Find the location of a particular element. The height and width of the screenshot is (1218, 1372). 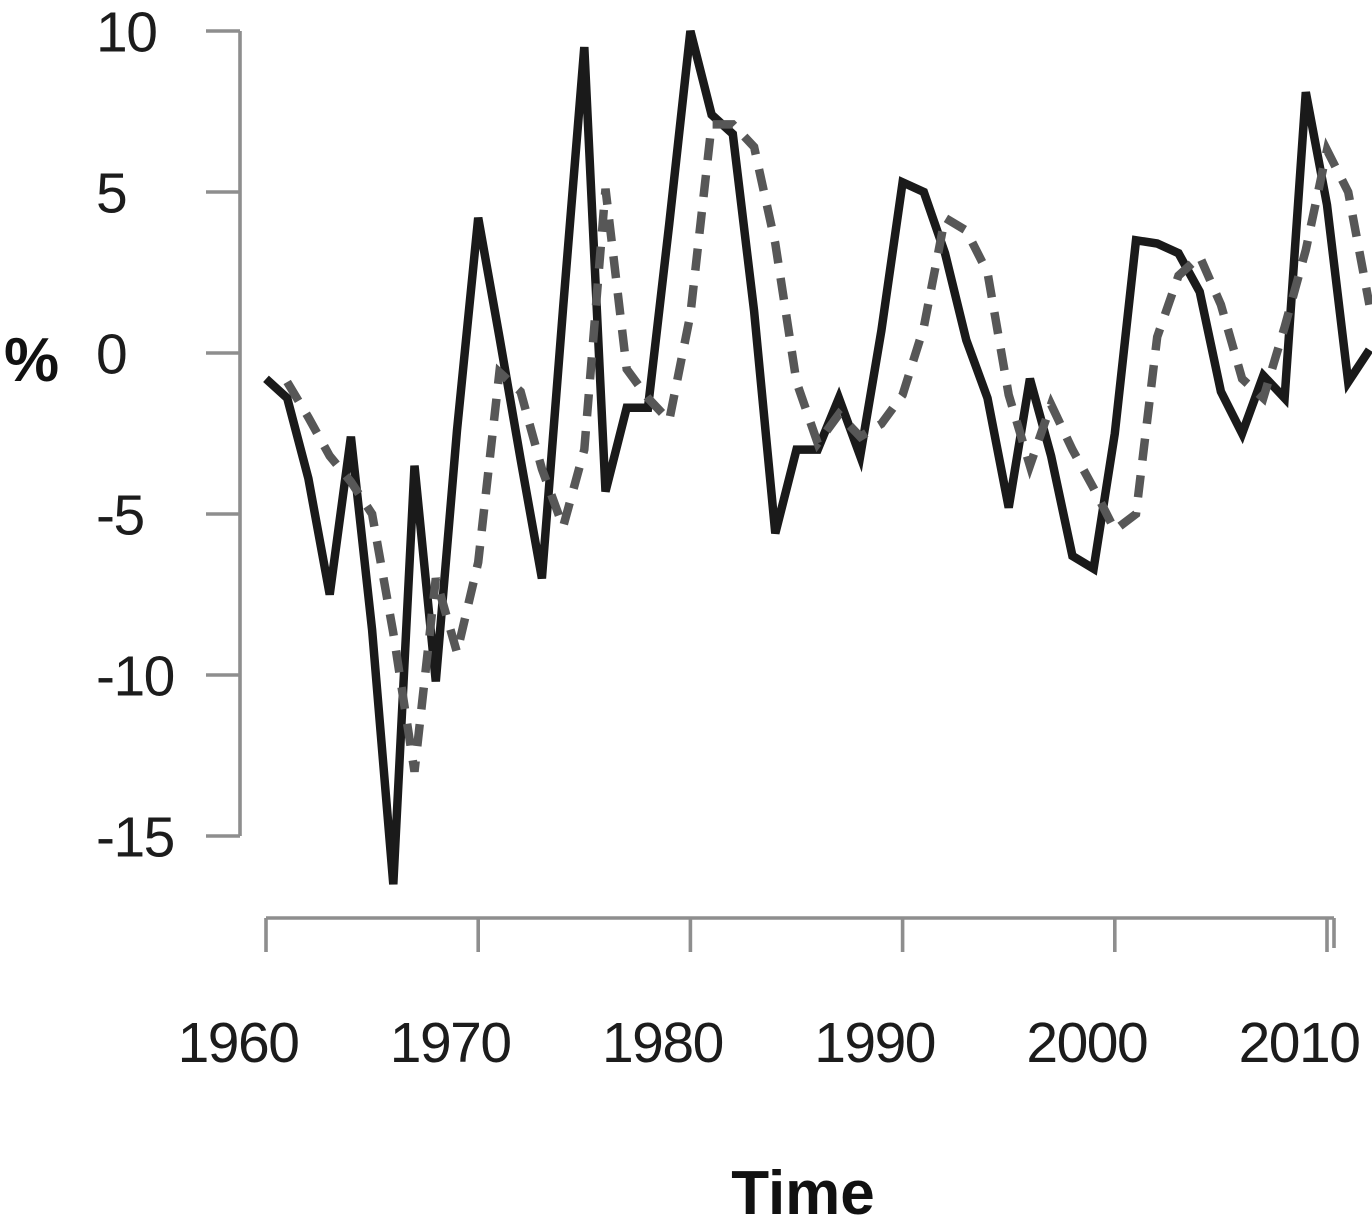

x-axis-ticks is located at coordinates (796, 935).